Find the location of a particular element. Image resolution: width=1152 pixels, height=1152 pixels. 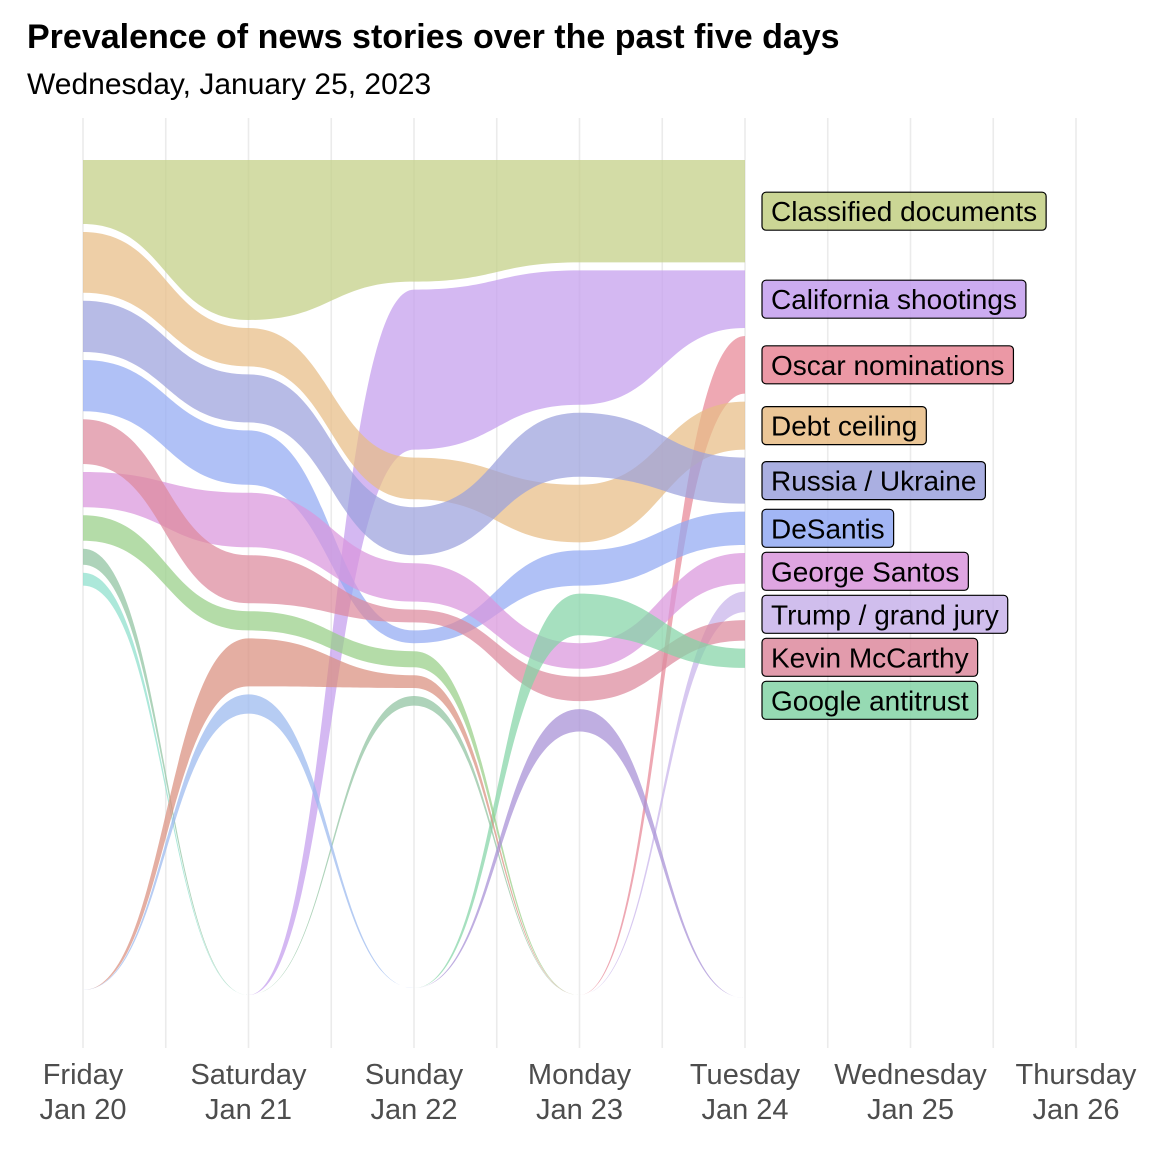

band-kevin-mccarthy is located at coordinates (414, 560).